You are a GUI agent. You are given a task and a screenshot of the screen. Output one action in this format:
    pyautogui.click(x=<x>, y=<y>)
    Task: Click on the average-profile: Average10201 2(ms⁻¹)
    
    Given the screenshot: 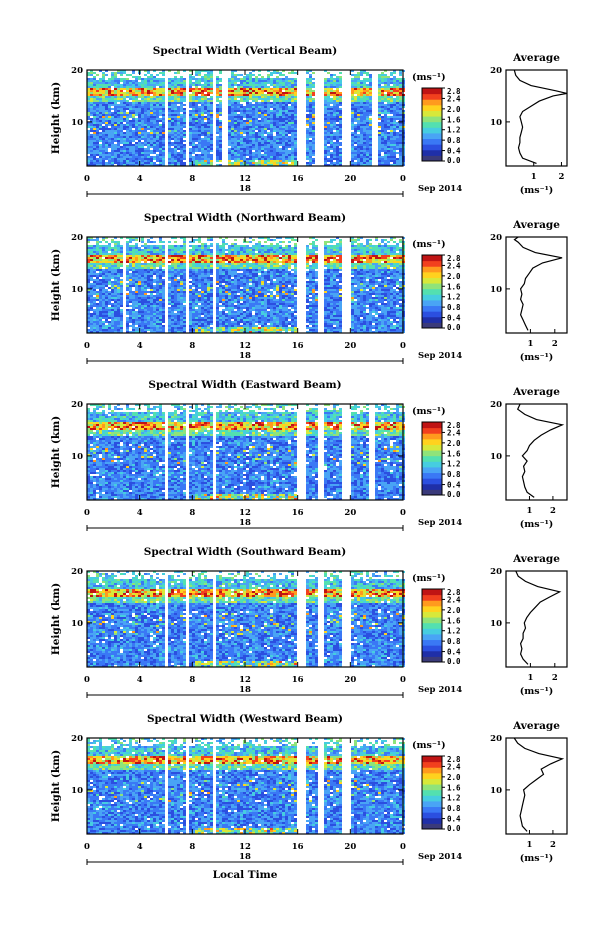 What is the action you would take?
    pyautogui.click(x=528, y=124)
    